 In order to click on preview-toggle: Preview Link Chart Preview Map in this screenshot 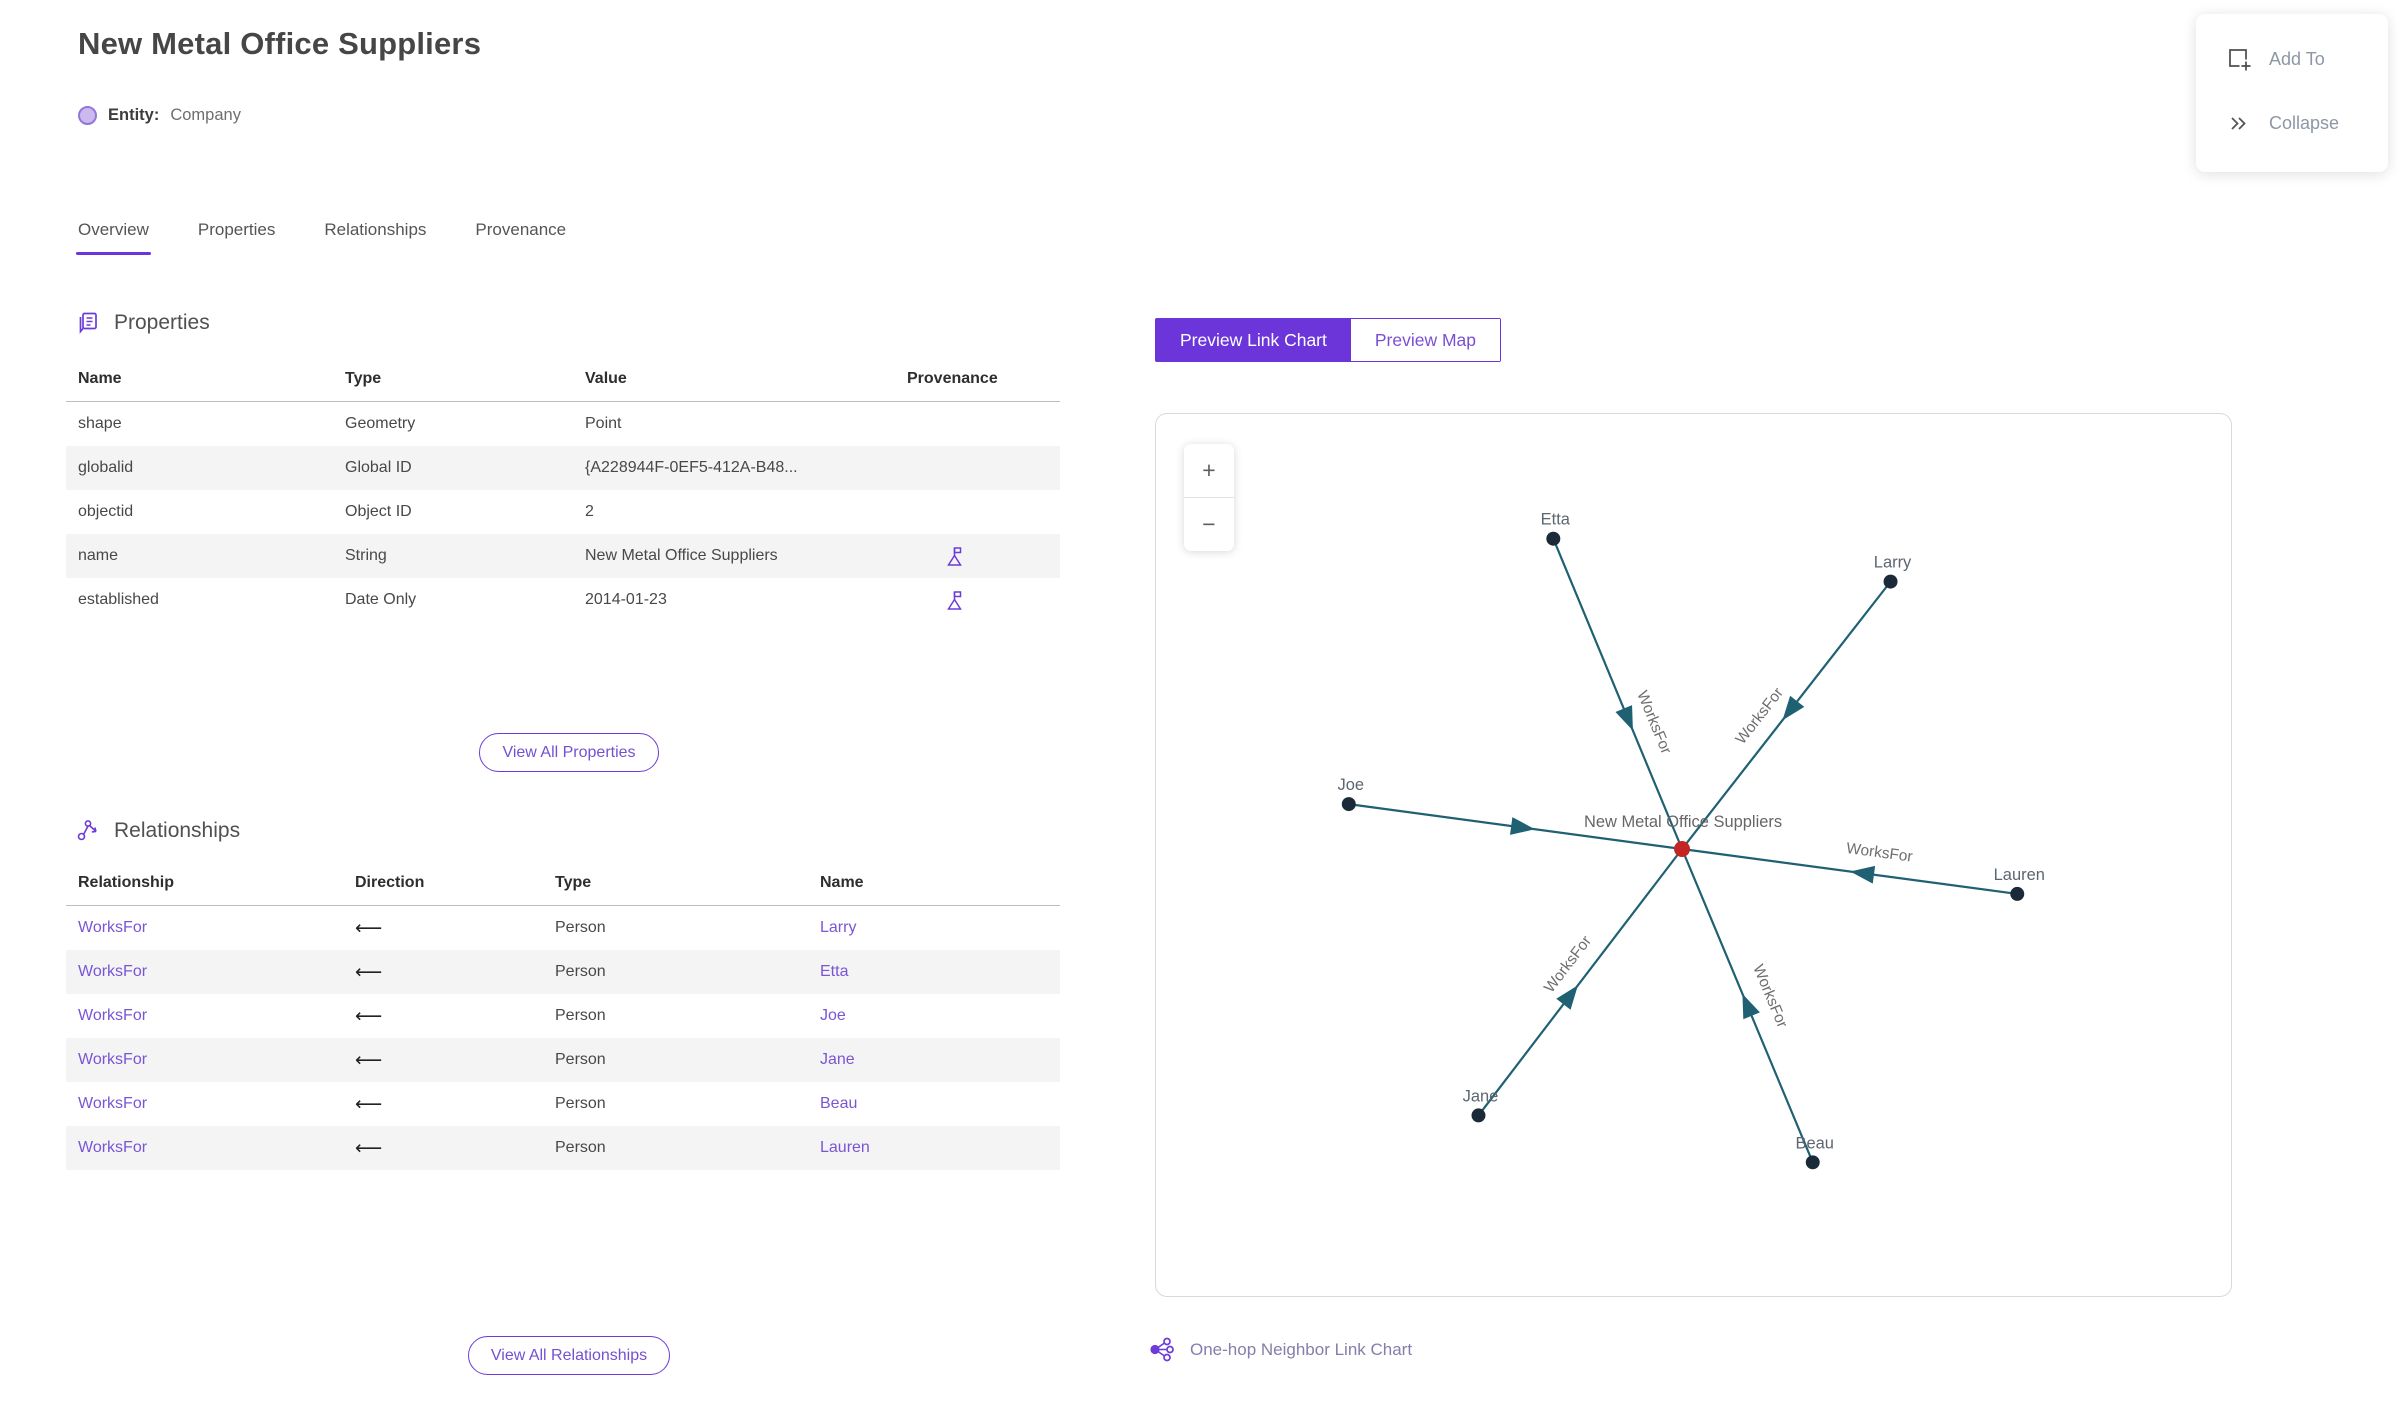, I will do `click(1328, 340)`.